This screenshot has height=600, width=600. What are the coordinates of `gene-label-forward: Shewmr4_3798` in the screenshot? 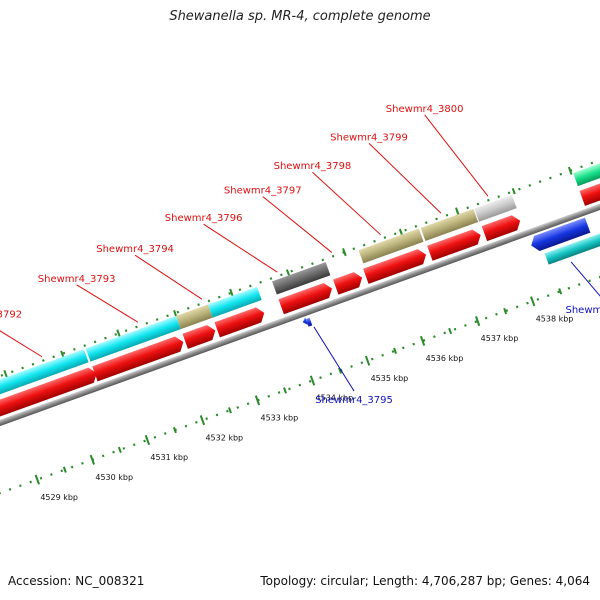 It's located at (313, 166).